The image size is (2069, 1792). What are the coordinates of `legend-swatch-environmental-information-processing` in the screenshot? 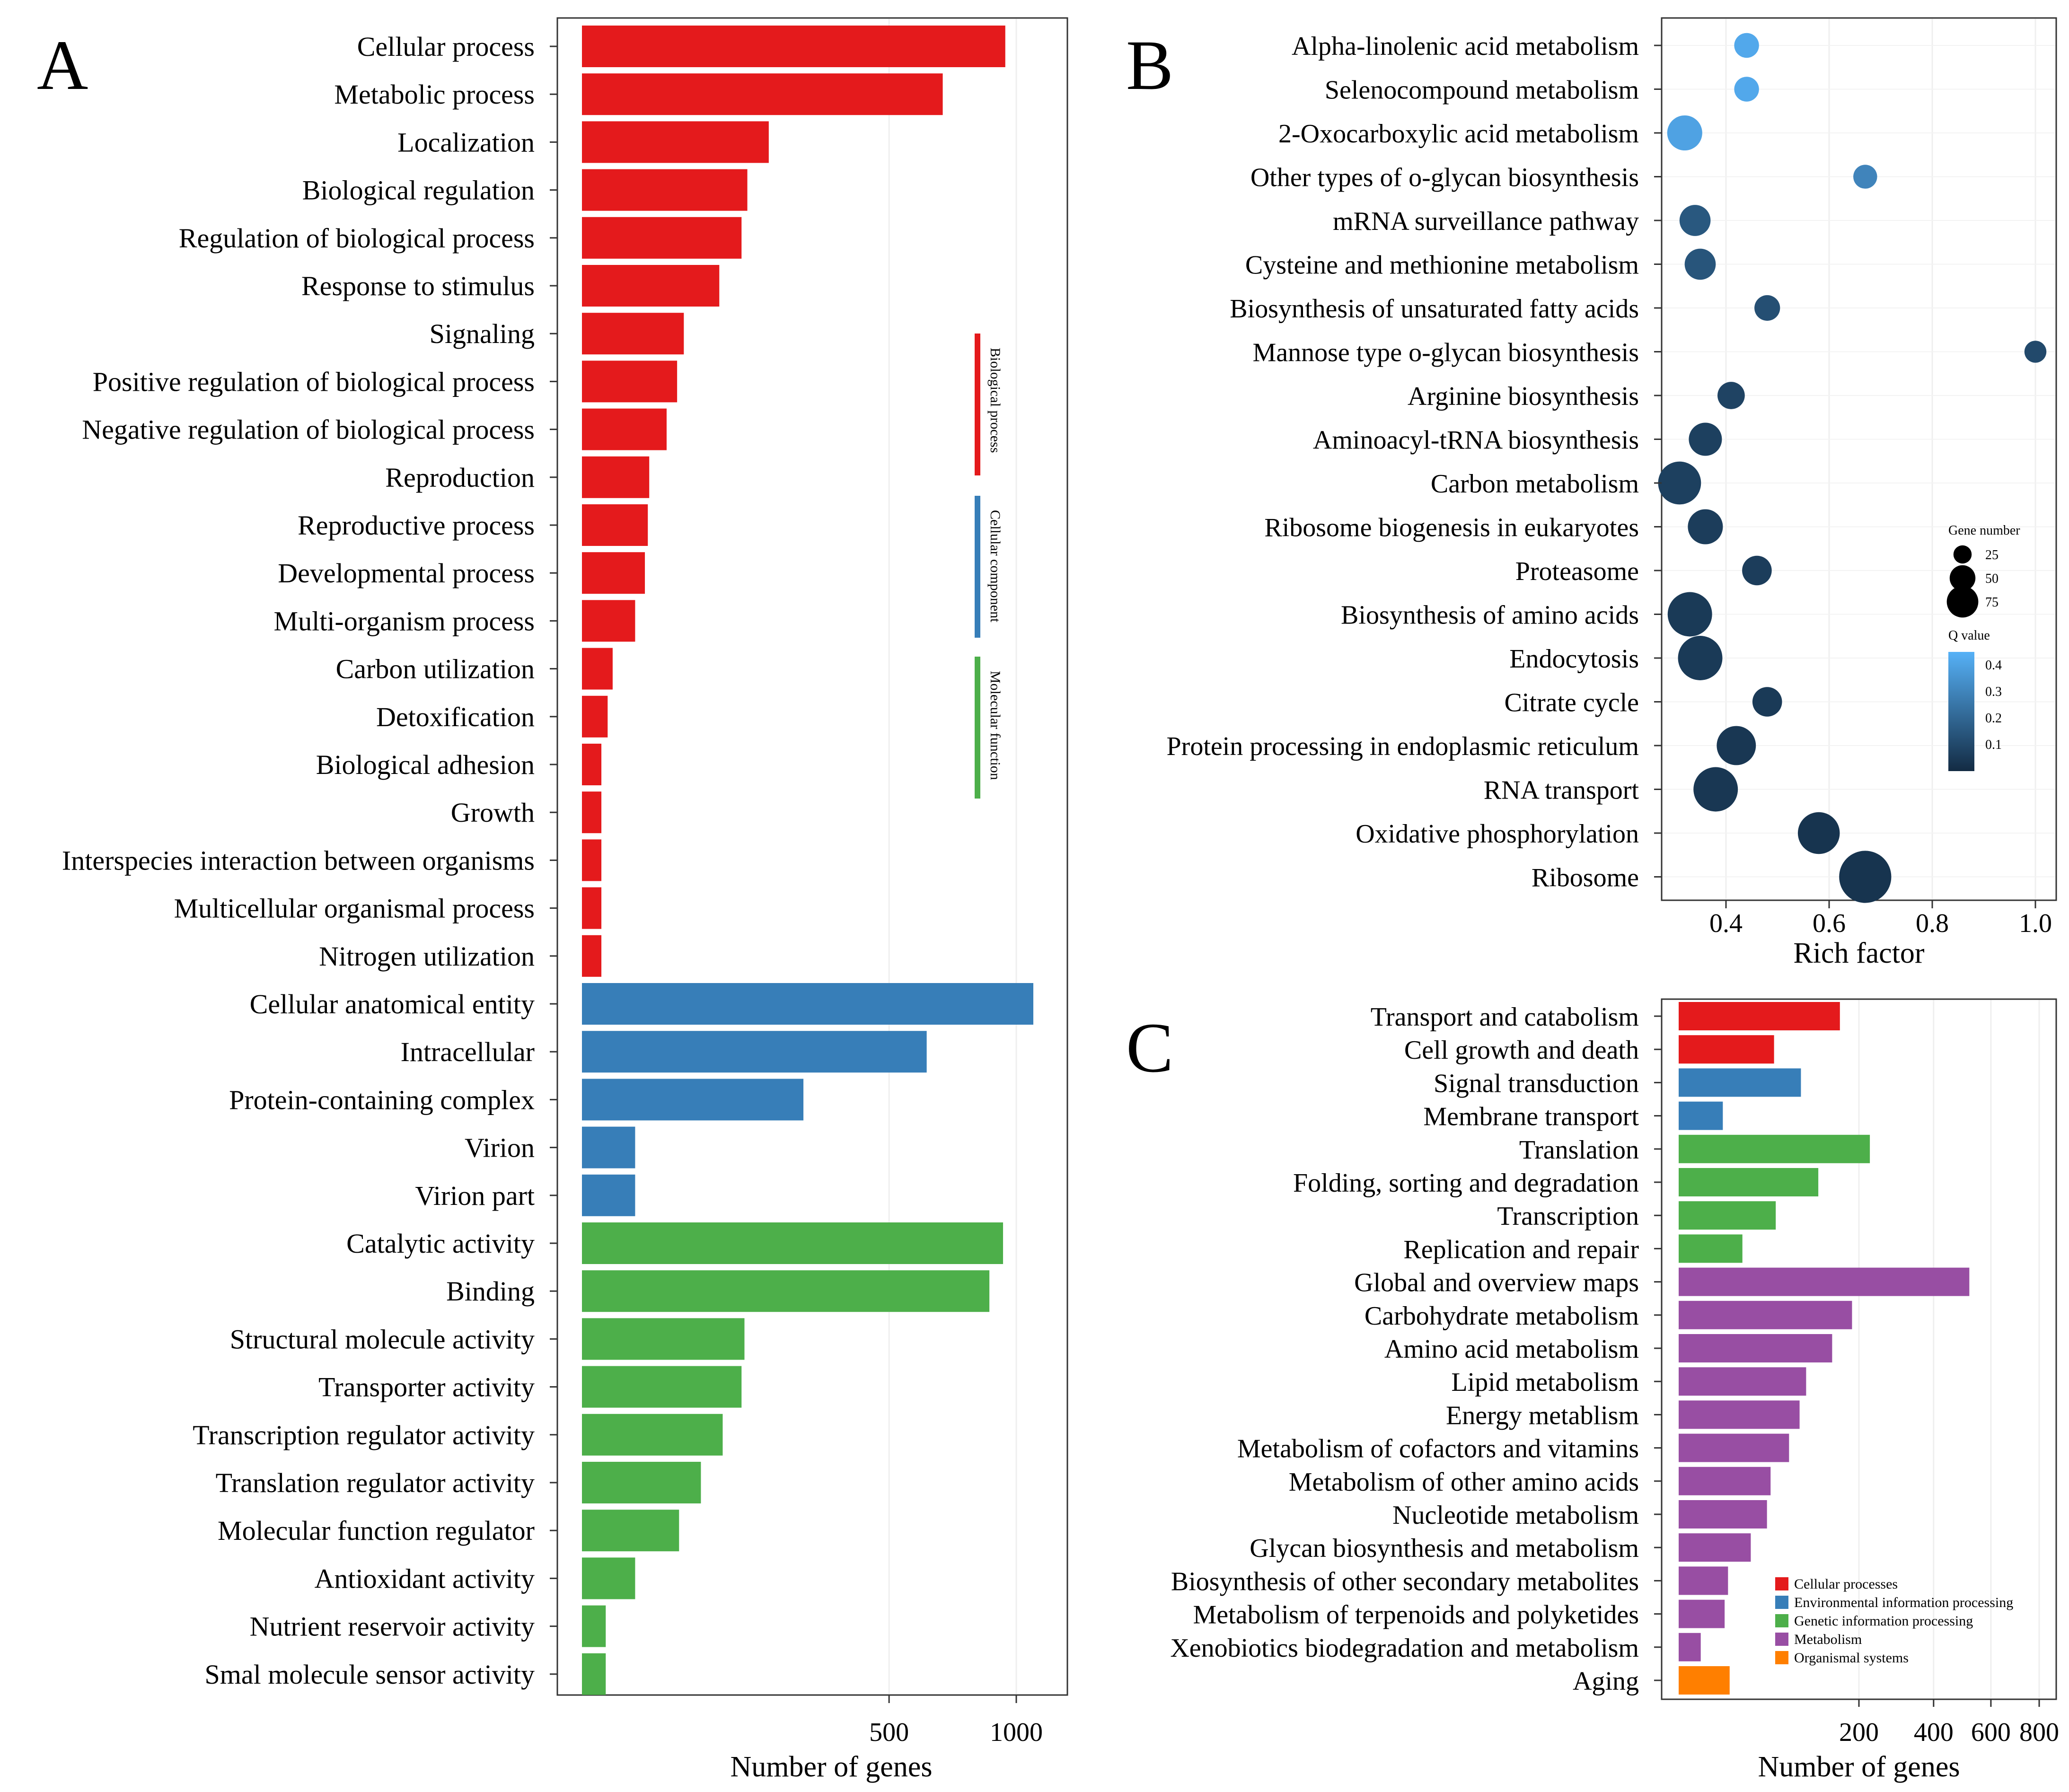 It's located at (1781, 1602).